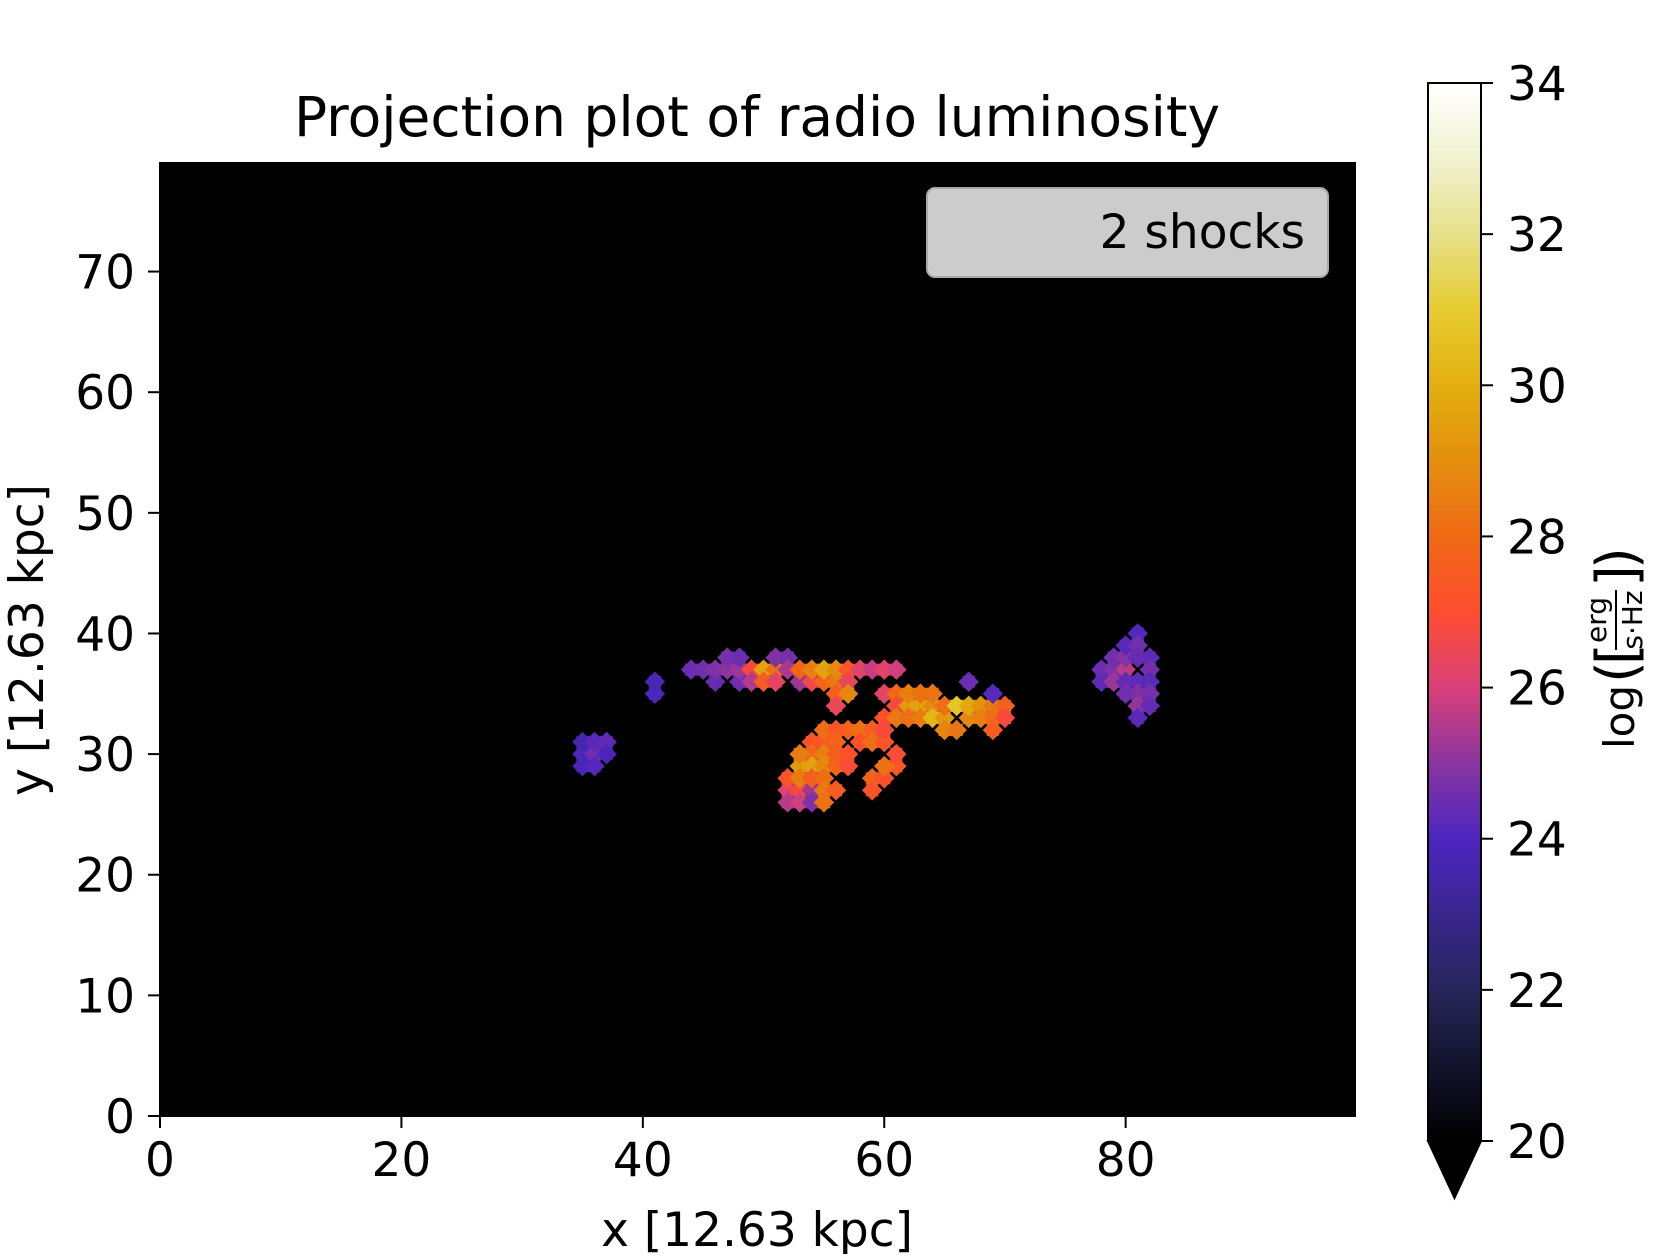 Image resolution: width=1658 pixels, height=1258 pixels. Describe the element at coordinates (105, 634) in the screenshot. I see `y-tick-label: 40` at that location.